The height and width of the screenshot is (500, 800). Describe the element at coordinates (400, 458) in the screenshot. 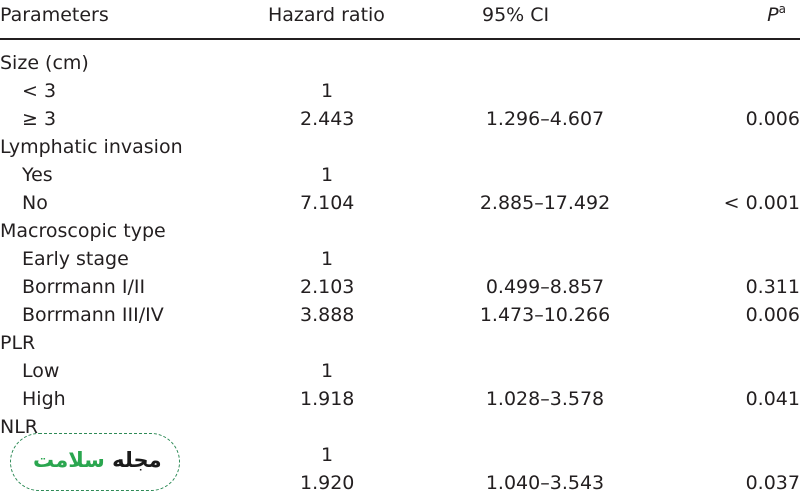

I see `table-row: 1` at that location.